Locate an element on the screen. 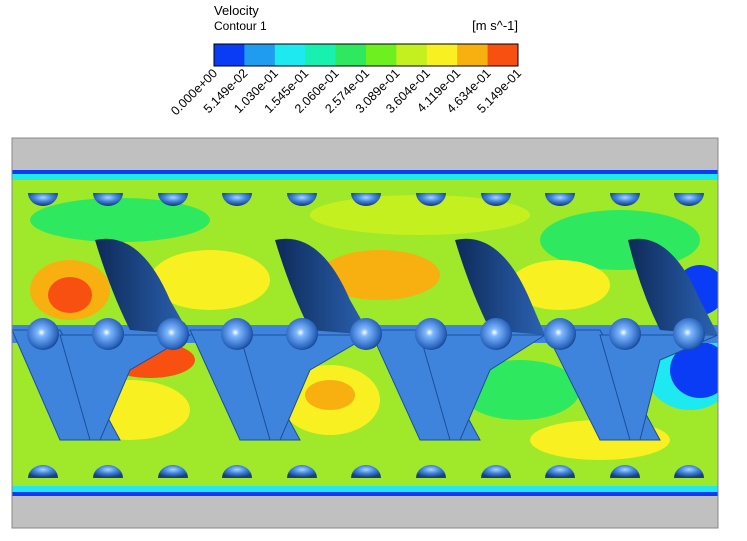 This screenshot has width=747, height=541. color-bar-frame is located at coordinates (366, 55).